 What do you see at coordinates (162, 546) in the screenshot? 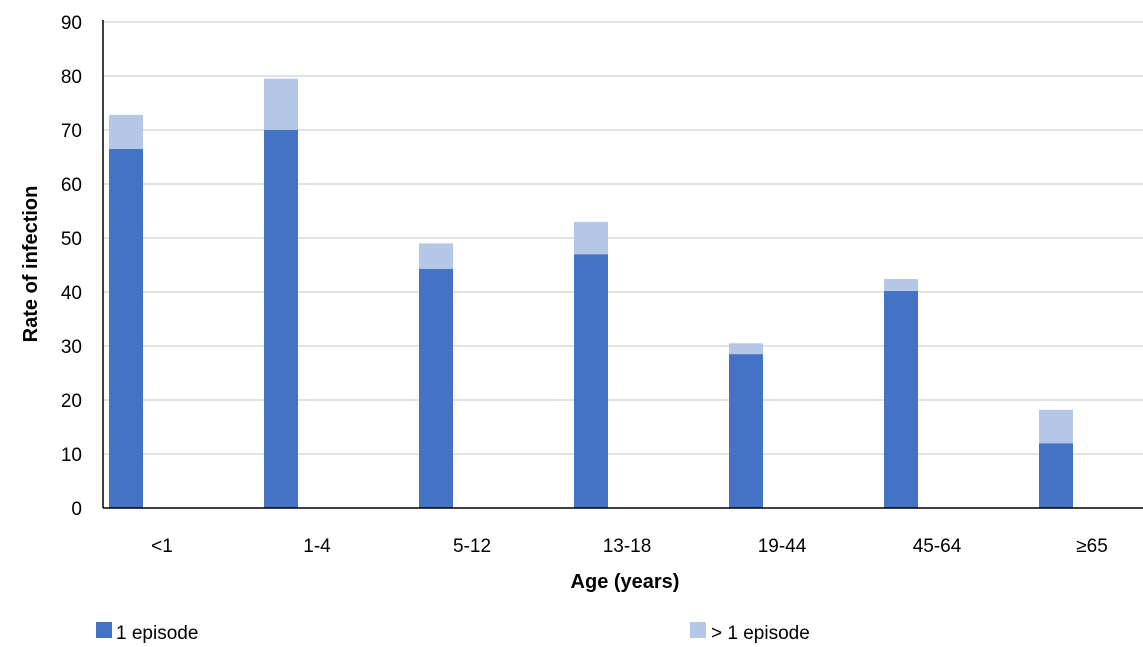
I see `x-tick-label: <1` at bounding box center [162, 546].